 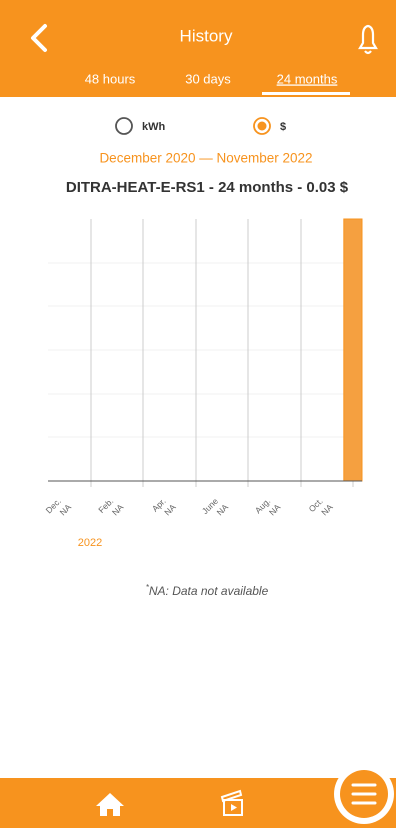 I want to click on back-button, so click(x=39, y=38).